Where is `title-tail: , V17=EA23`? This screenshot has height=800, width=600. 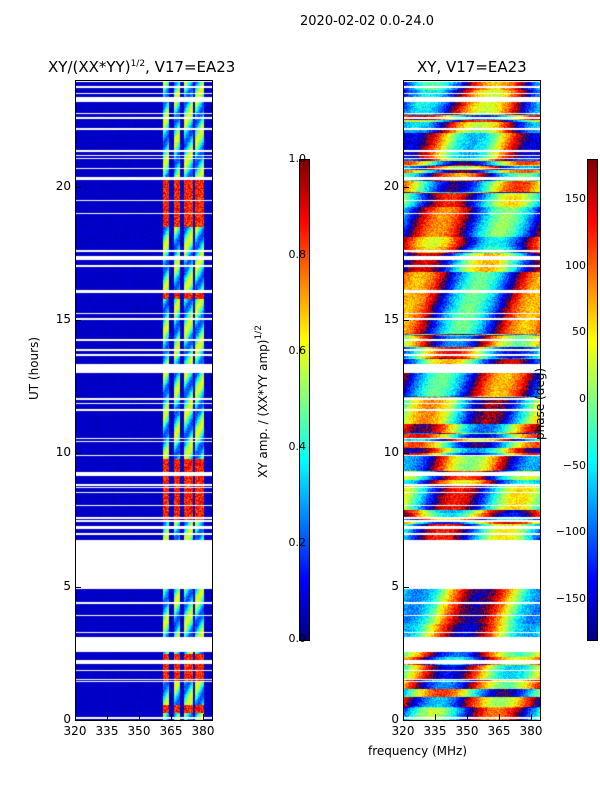
title-tail: , V17=EA23 is located at coordinates (190, 67).